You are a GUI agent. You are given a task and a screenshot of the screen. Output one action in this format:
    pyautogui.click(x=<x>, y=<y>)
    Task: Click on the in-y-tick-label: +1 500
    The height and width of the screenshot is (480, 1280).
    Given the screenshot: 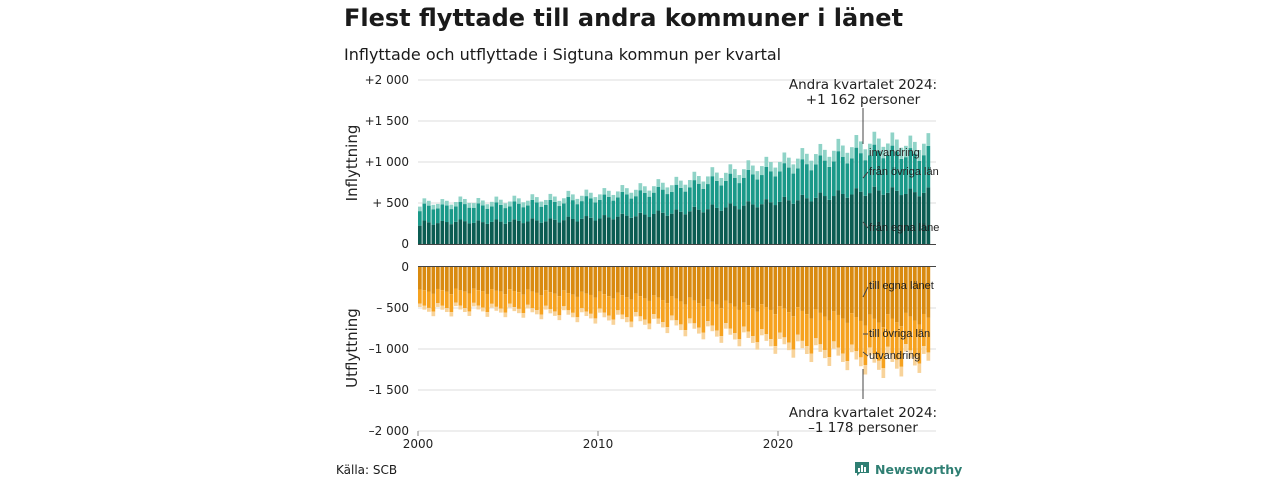 What is the action you would take?
    pyautogui.click(x=387, y=121)
    